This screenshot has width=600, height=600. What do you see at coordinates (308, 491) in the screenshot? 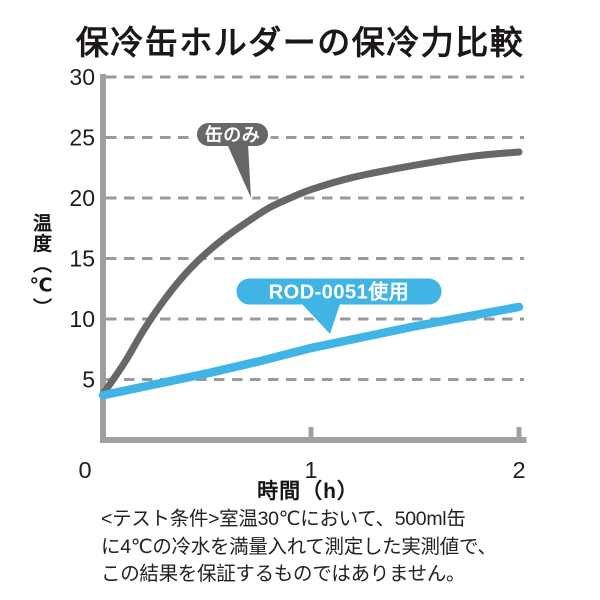
I see `x-axis-title: 時間（h）` at bounding box center [308, 491].